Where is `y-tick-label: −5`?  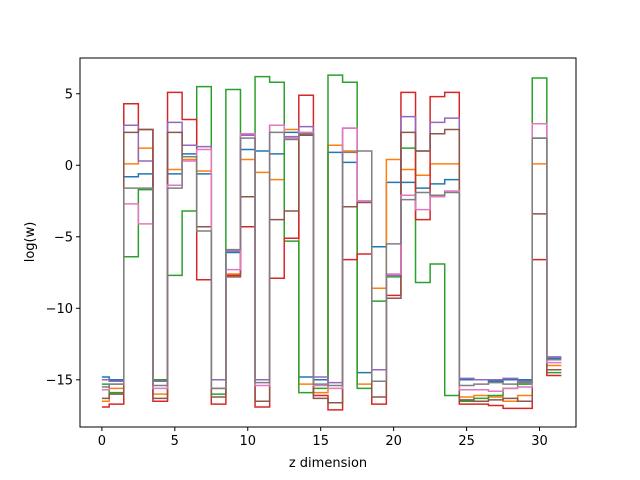
y-tick-label: −5 is located at coordinates (63, 237).